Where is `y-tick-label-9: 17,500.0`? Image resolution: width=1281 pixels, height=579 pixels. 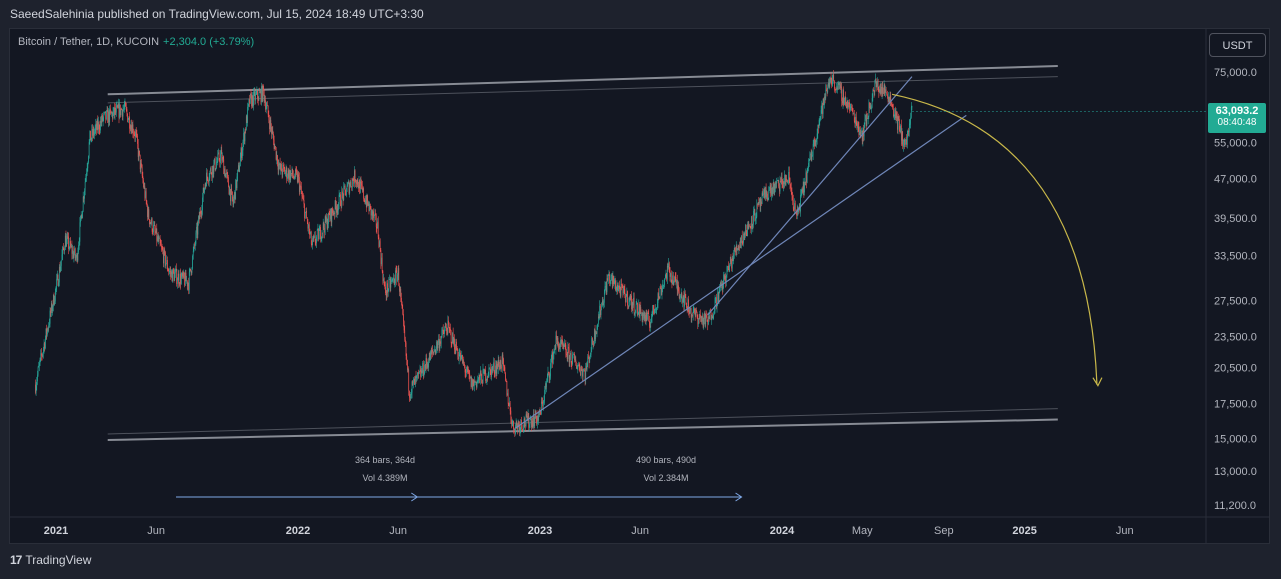 y-tick-label-9: 17,500.0 is located at coordinates (1235, 404).